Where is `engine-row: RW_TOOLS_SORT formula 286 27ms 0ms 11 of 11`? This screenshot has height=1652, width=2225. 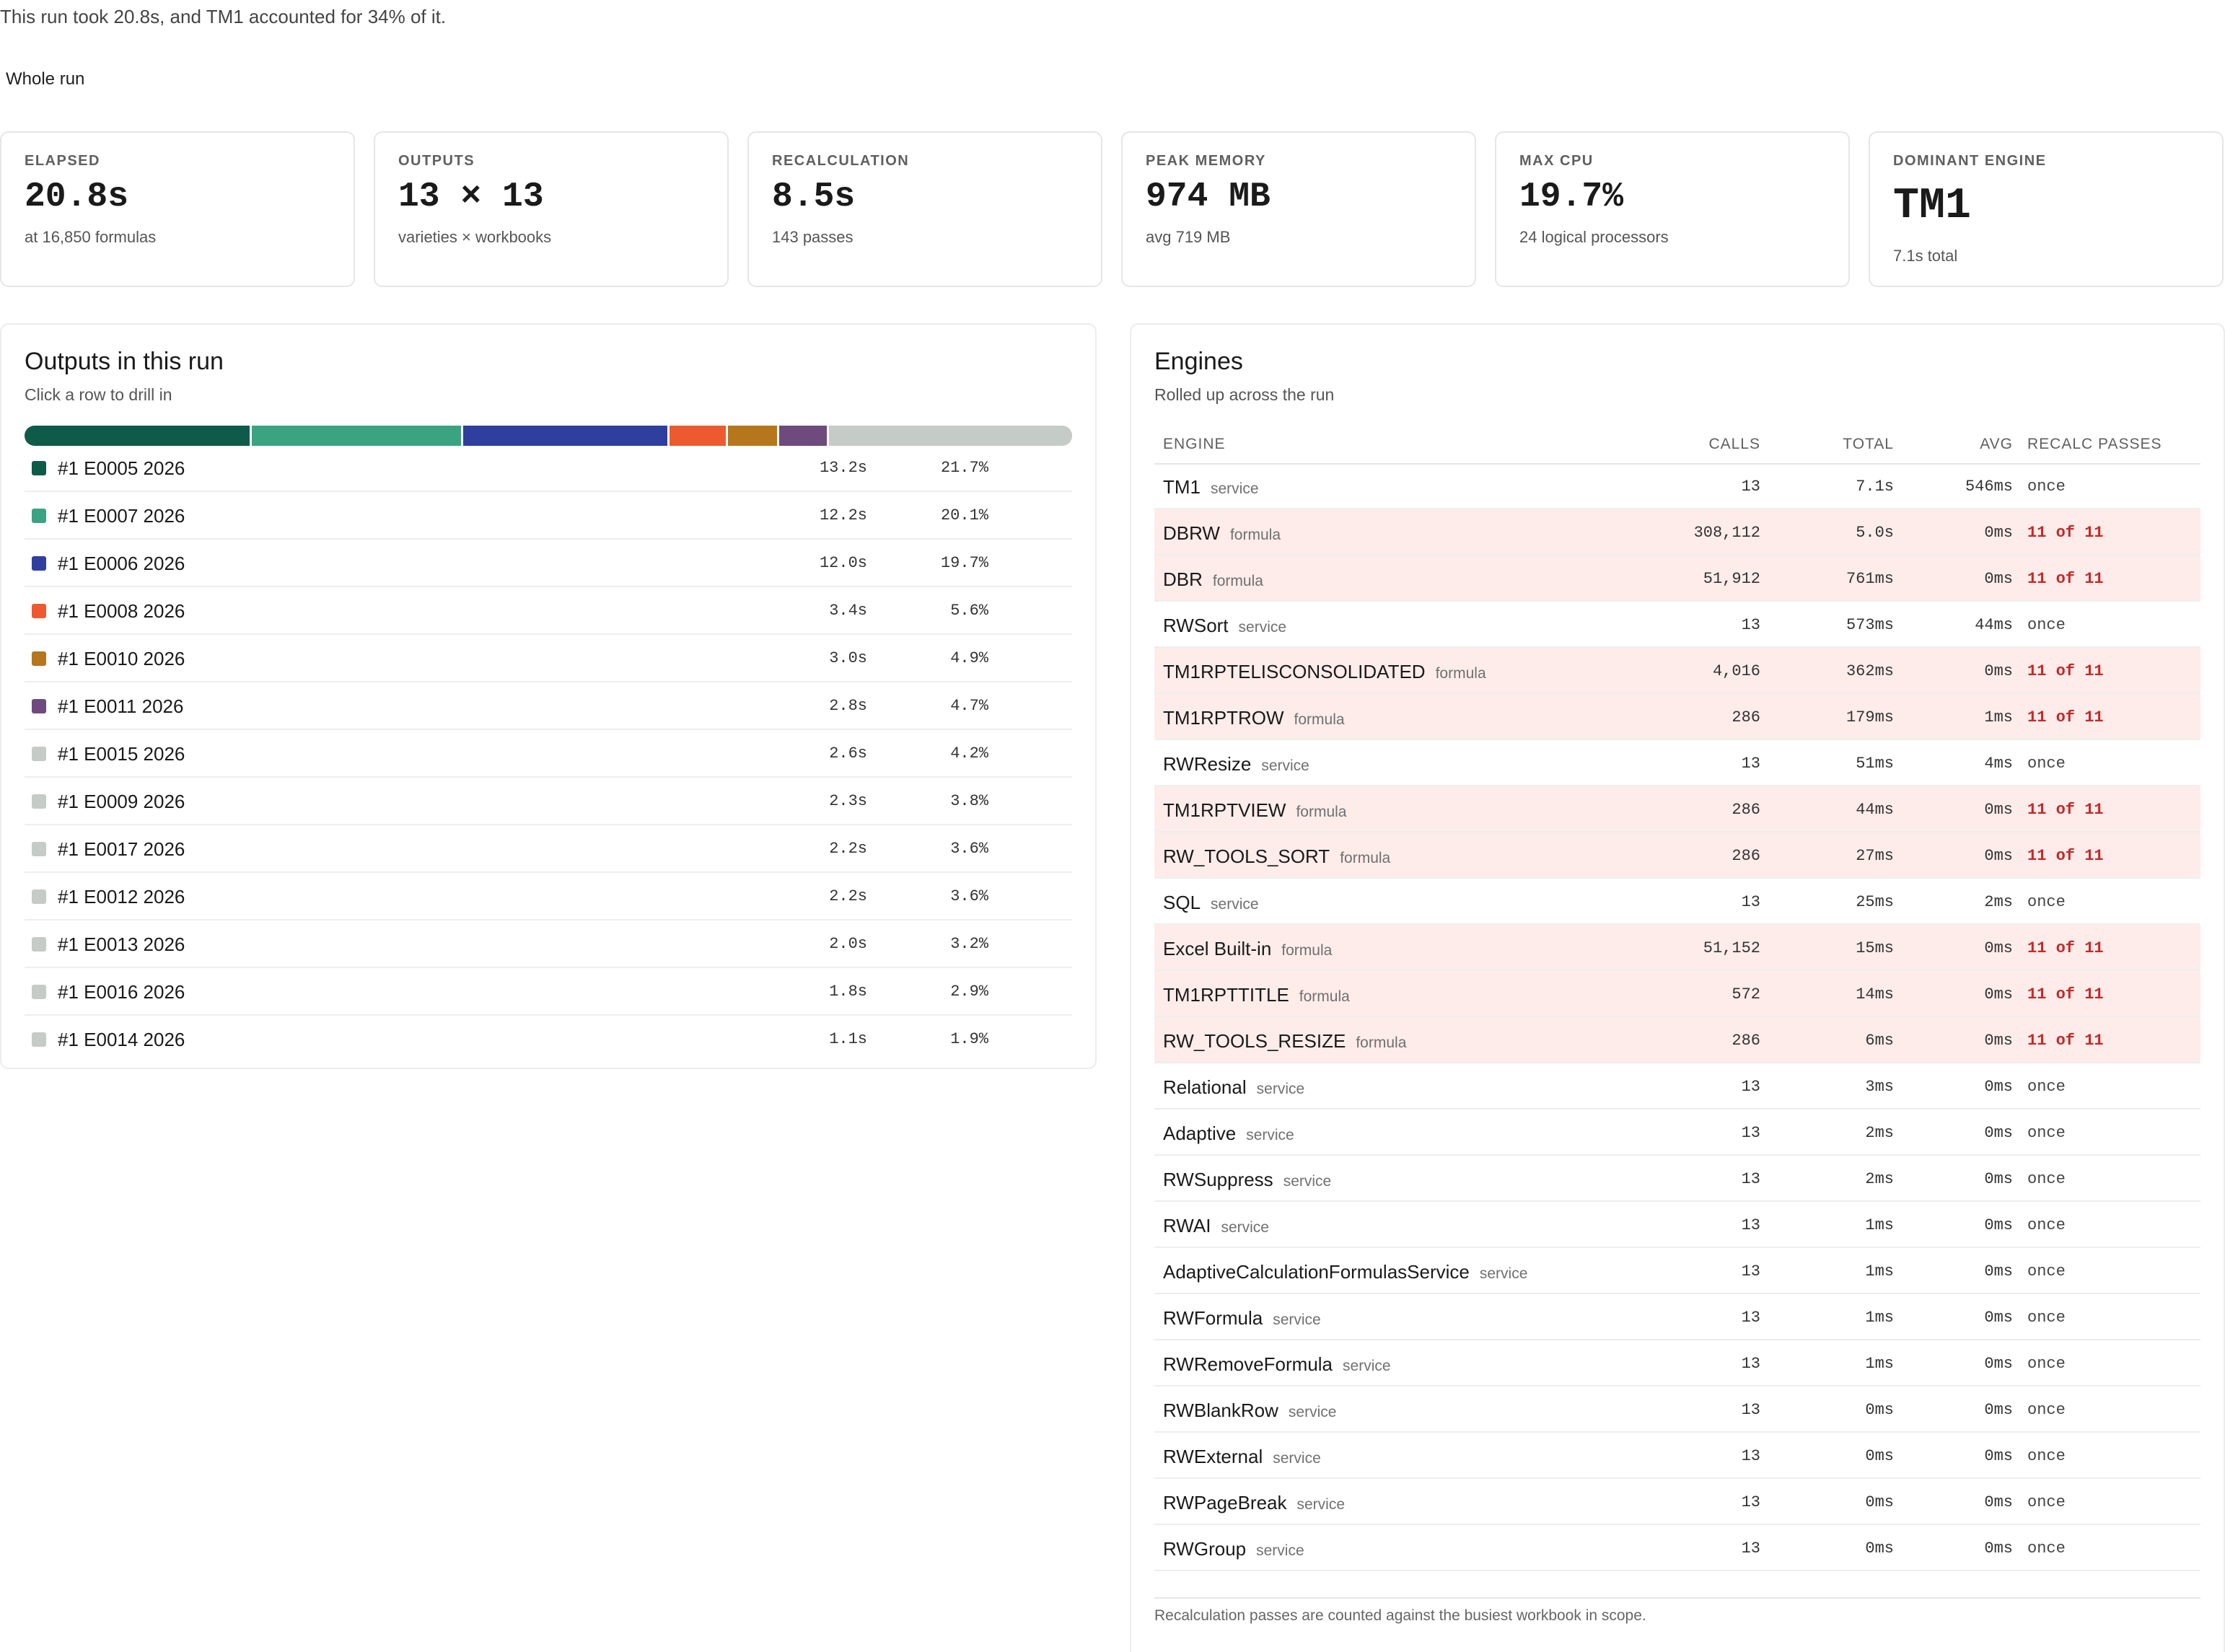 engine-row: RW_TOOLS_SORT formula 286 27ms 0ms 11 of 11 is located at coordinates (1677, 855).